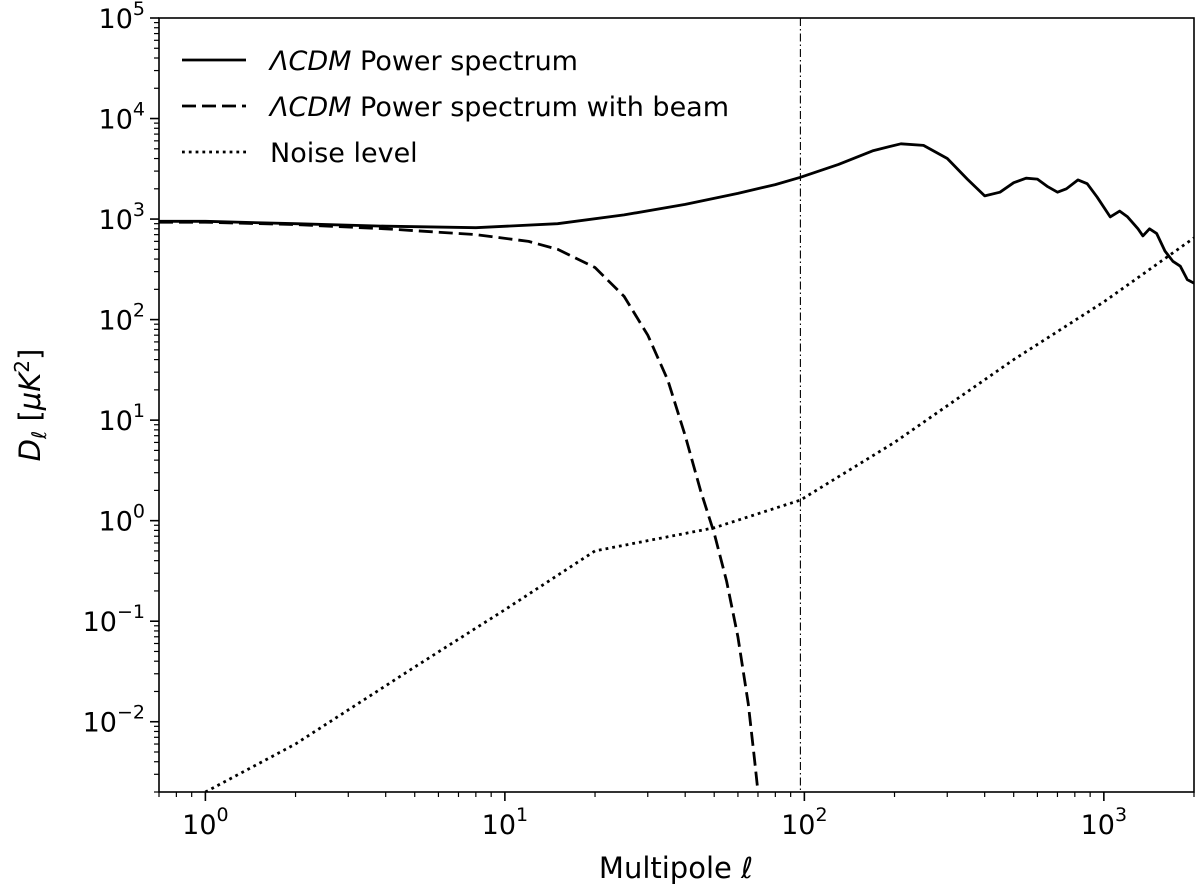  I want to click on x-tick-exp: 3, so click(1121, 815).